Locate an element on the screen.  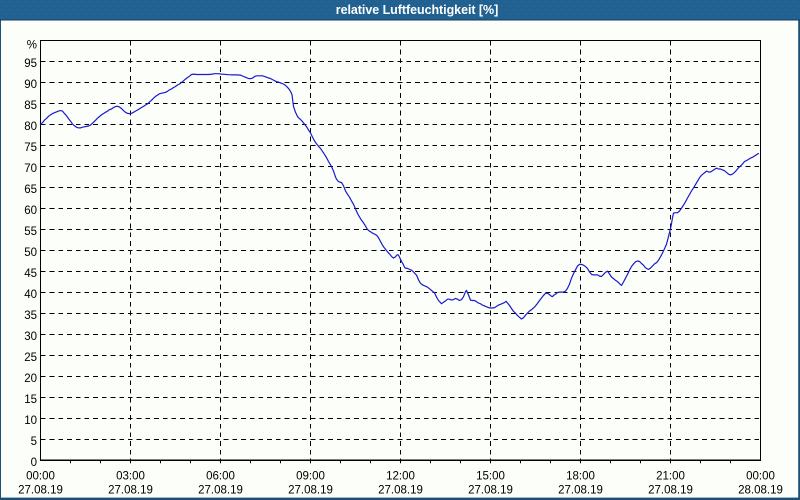
svg-text: 20 is located at coordinates (30, 379).